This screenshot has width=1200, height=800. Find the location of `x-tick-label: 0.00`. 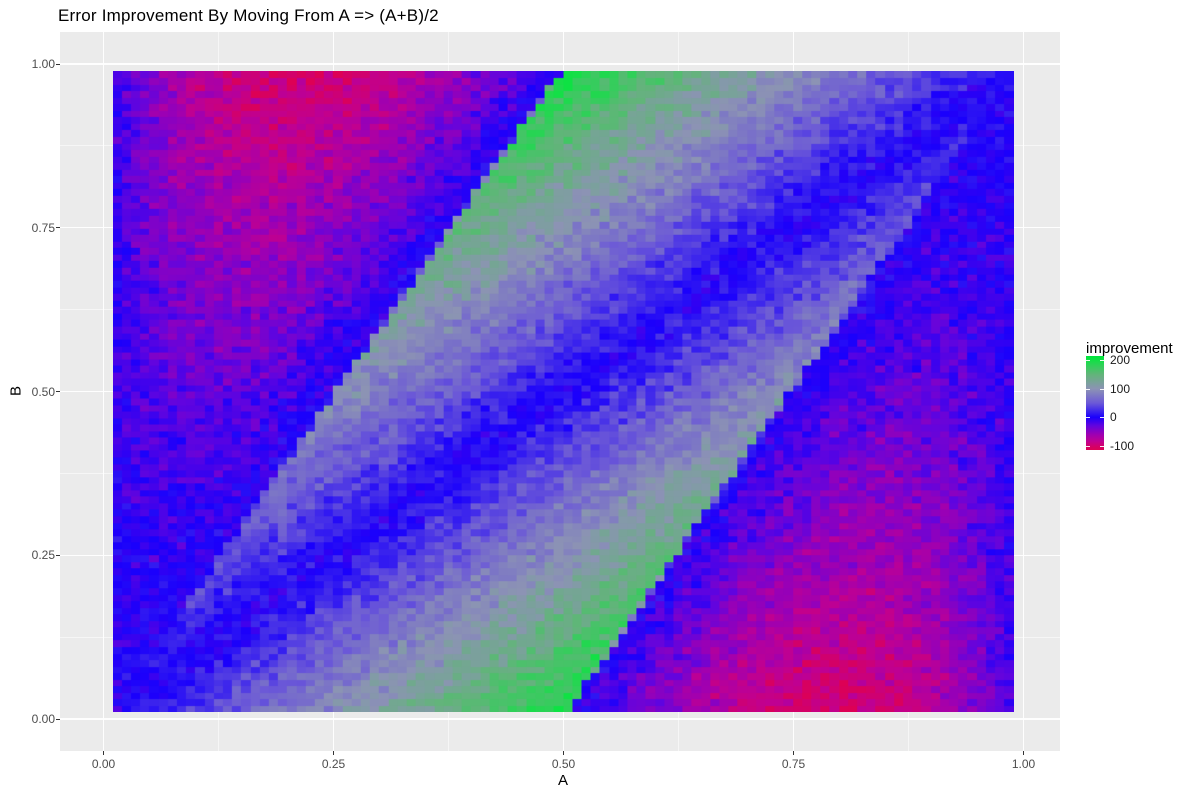

x-tick-label: 0.00 is located at coordinates (103, 764).